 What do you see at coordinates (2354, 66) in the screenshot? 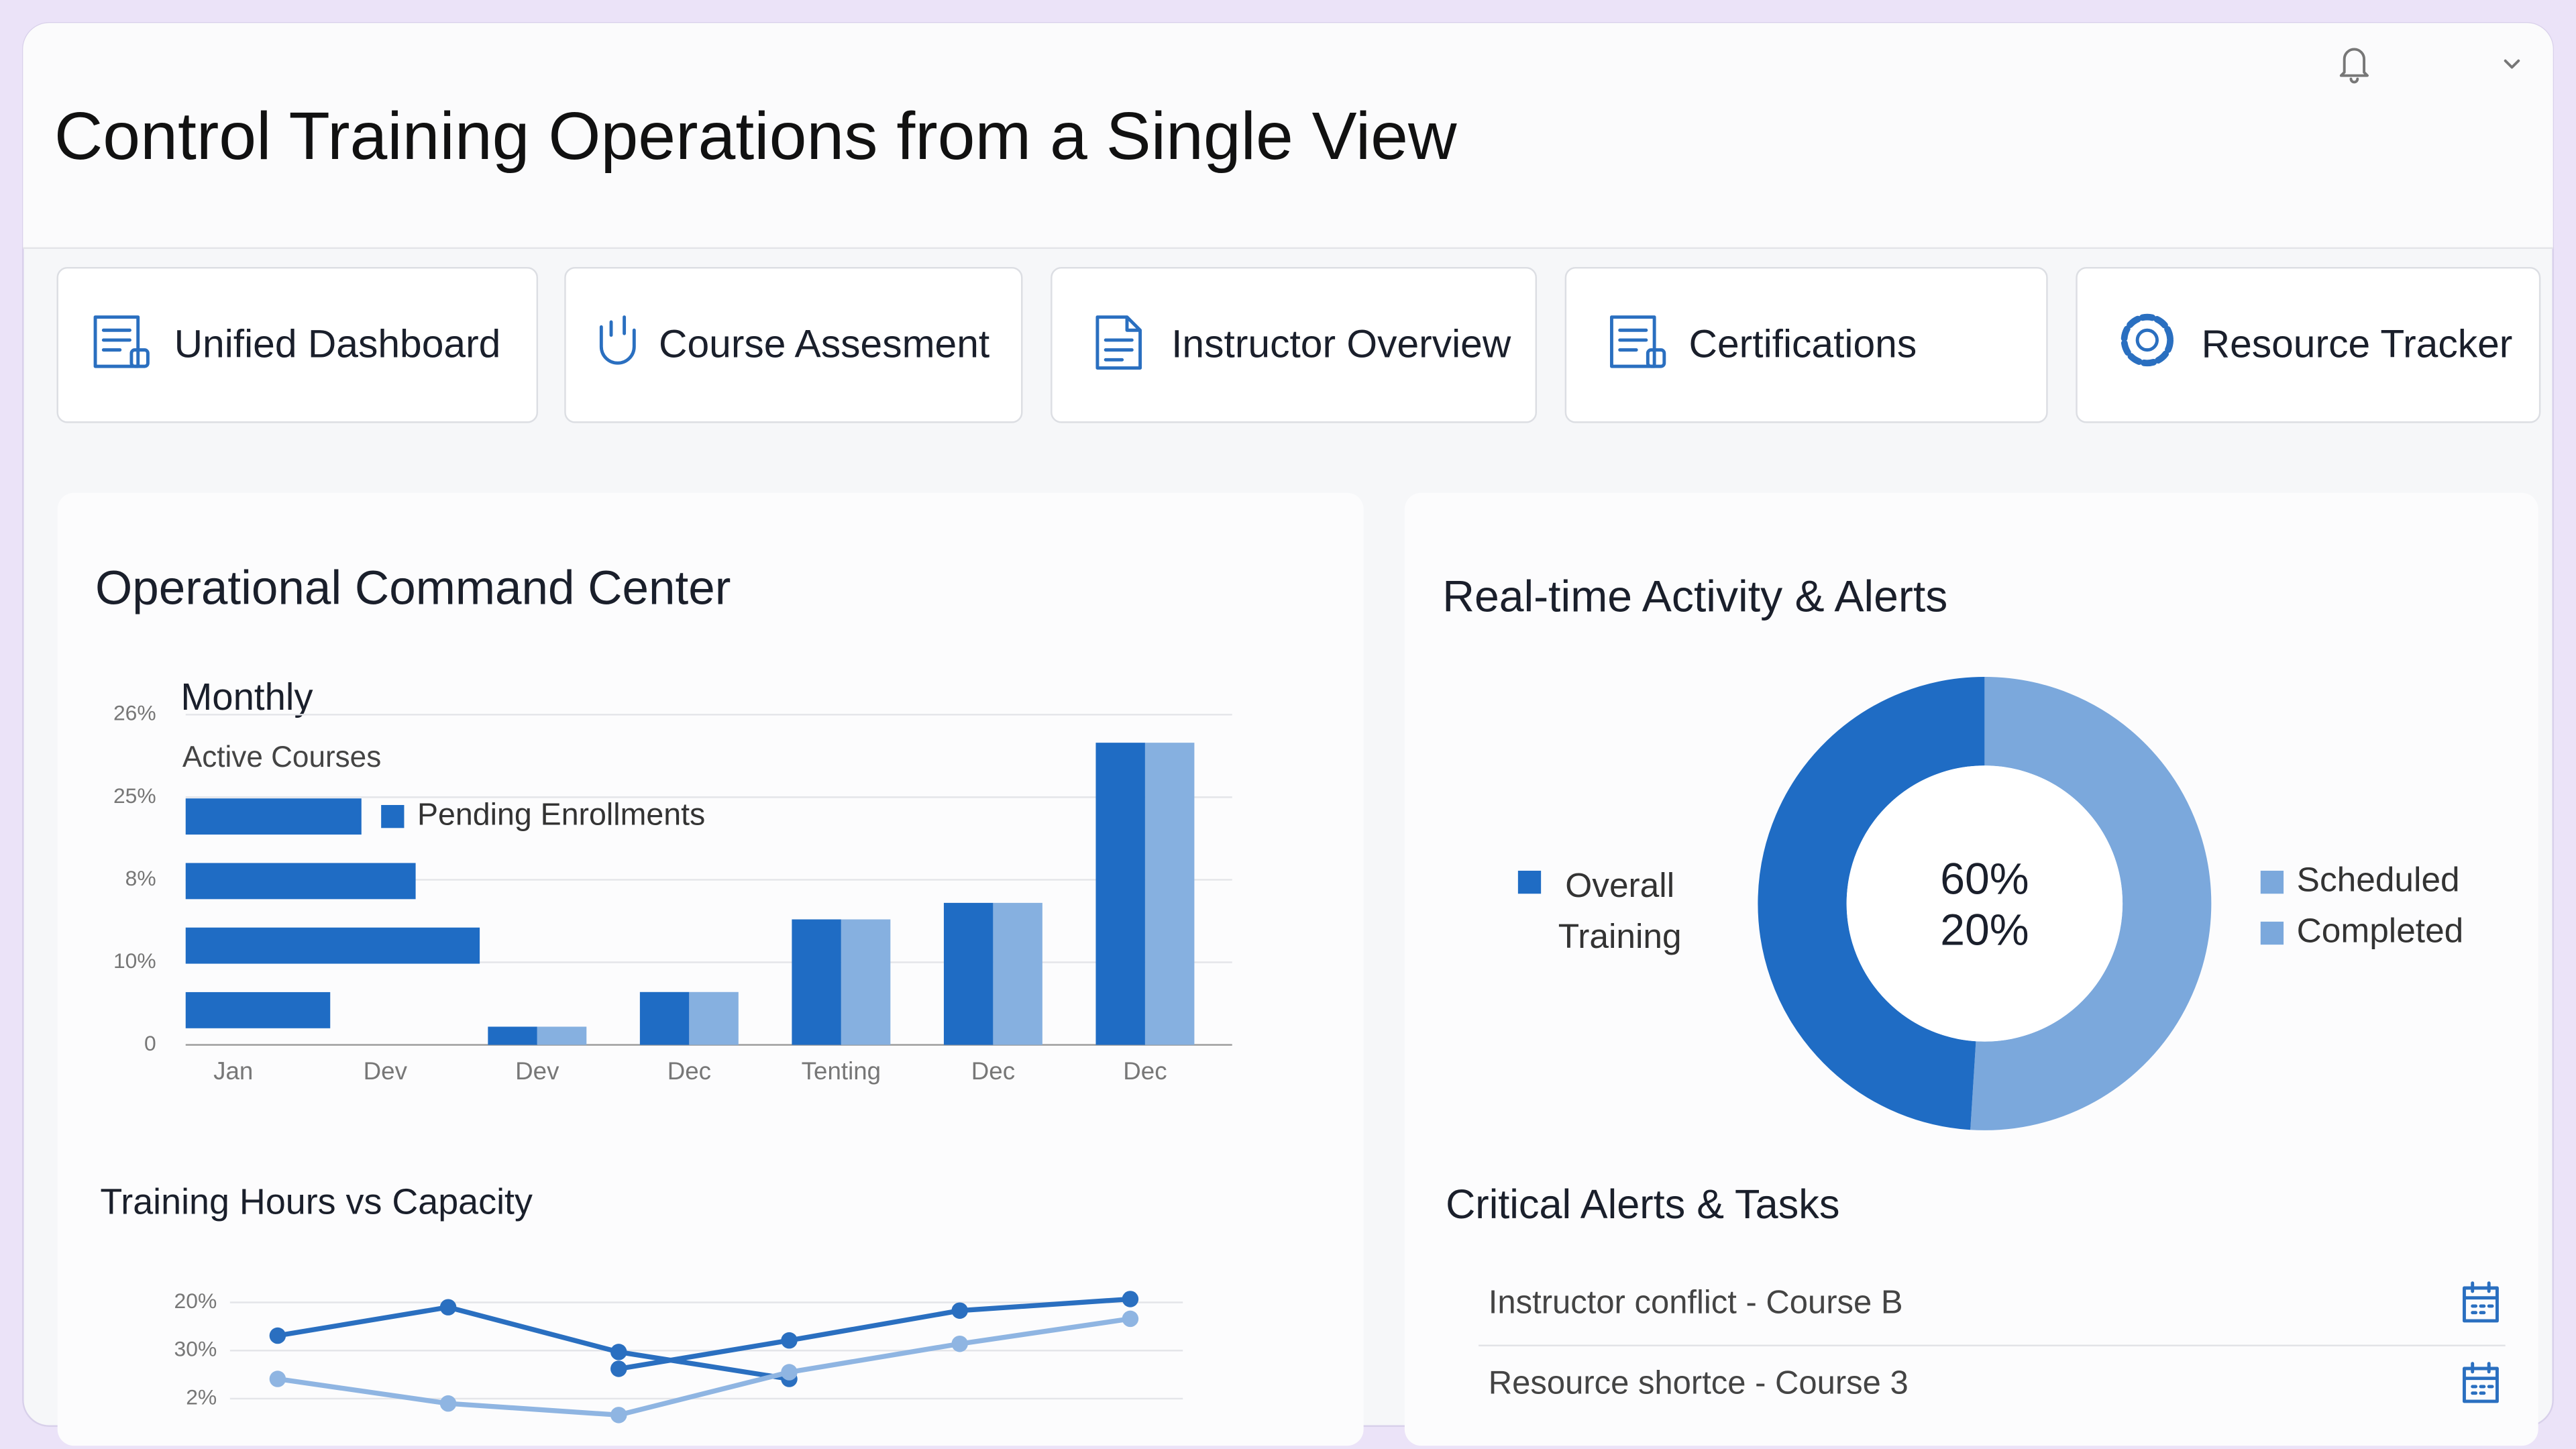
I see `bell-icon` at bounding box center [2354, 66].